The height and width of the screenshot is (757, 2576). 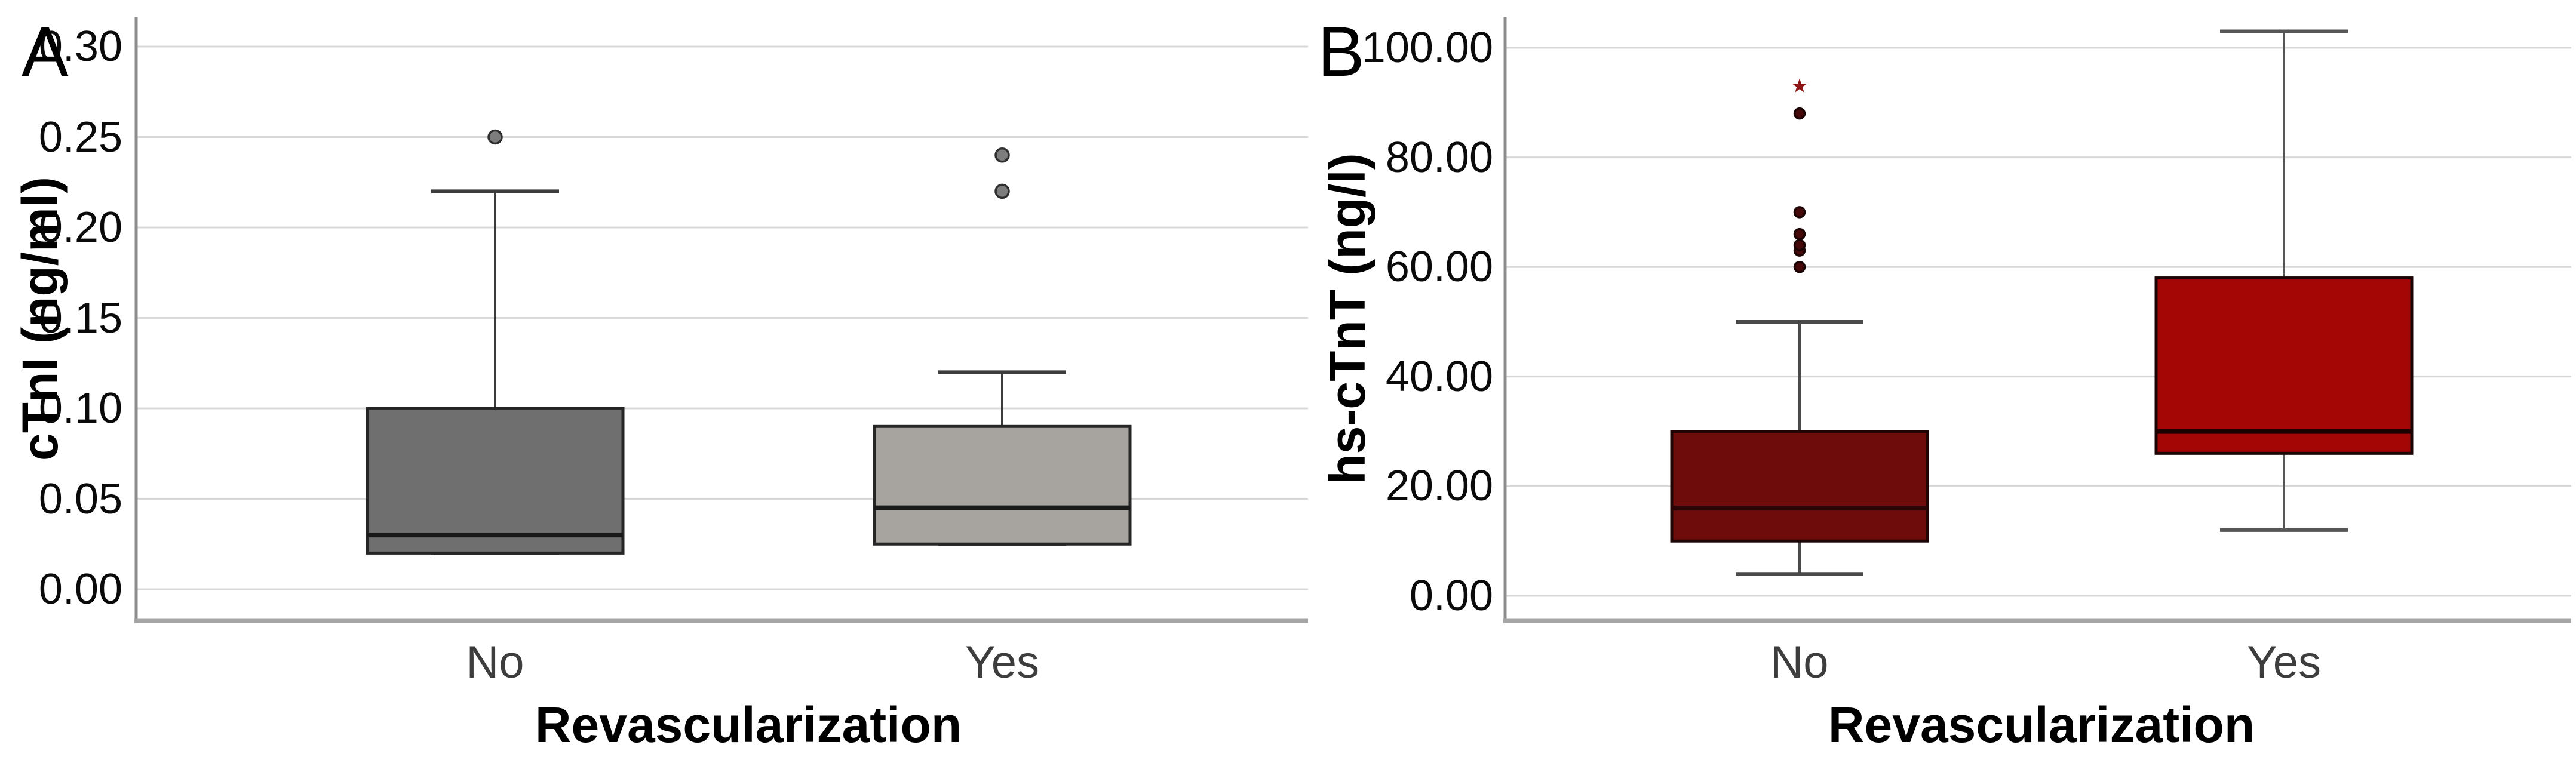 What do you see at coordinates (80, 46) in the screenshot?
I see `y-tick-label: 0.30` at bounding box center [80, 46].